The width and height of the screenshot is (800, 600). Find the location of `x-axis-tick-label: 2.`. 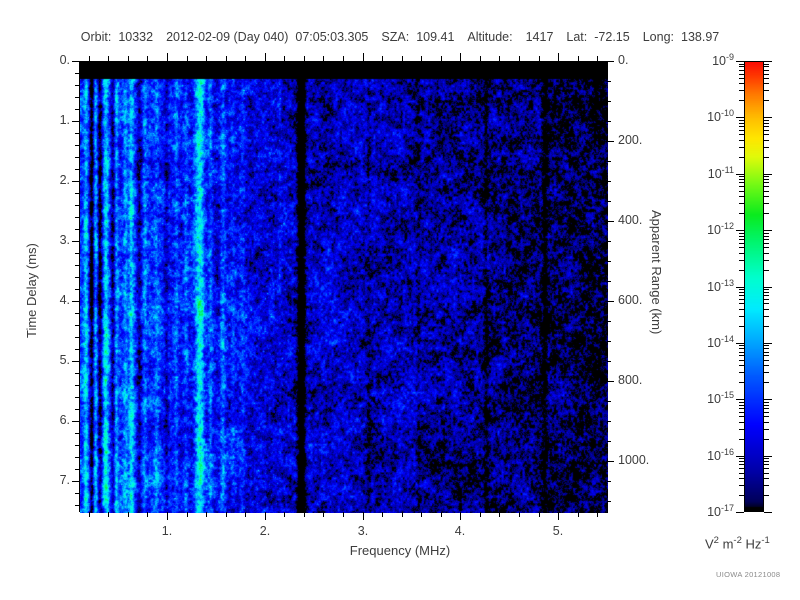

x-axis-tick-label: 2. is located at coordinates (265, 531).